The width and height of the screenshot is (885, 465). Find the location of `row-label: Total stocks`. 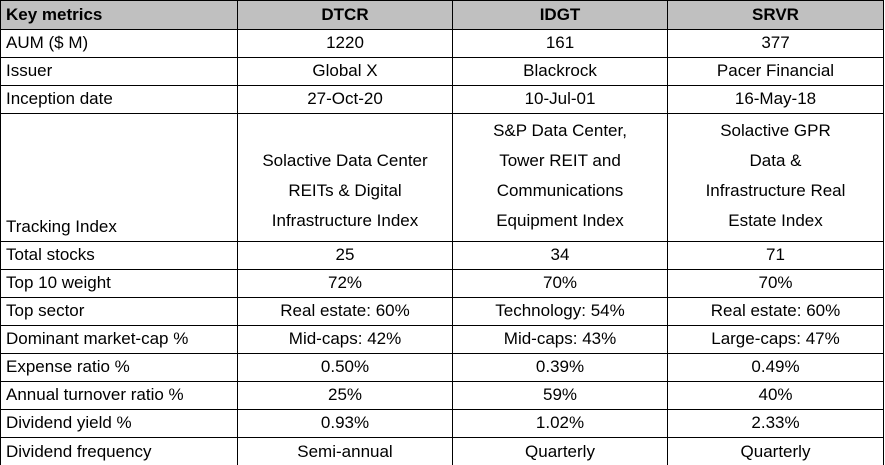

row-label: Total stocks is located at coordinates (119, 255).